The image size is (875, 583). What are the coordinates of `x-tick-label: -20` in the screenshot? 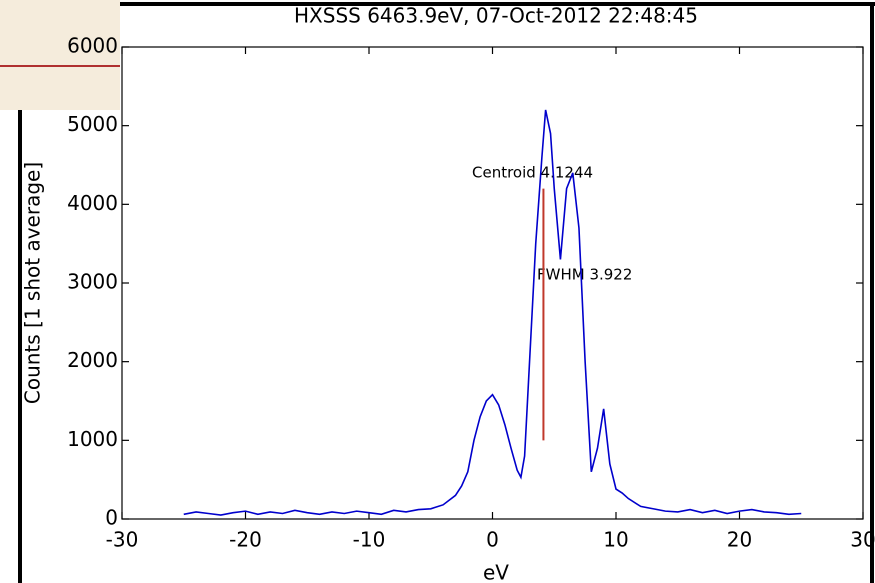 It's located at (245, 540).